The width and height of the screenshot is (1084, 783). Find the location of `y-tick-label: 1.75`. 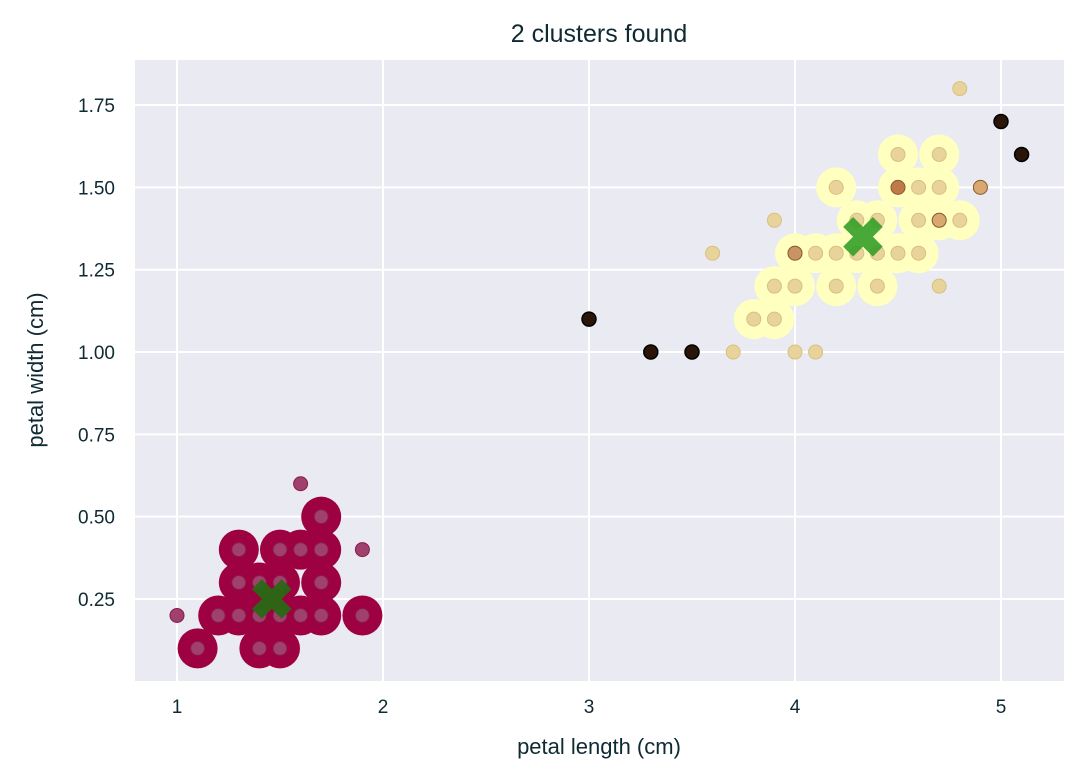

y-tick-label: 1.75 is located at coordinates (96, 106).